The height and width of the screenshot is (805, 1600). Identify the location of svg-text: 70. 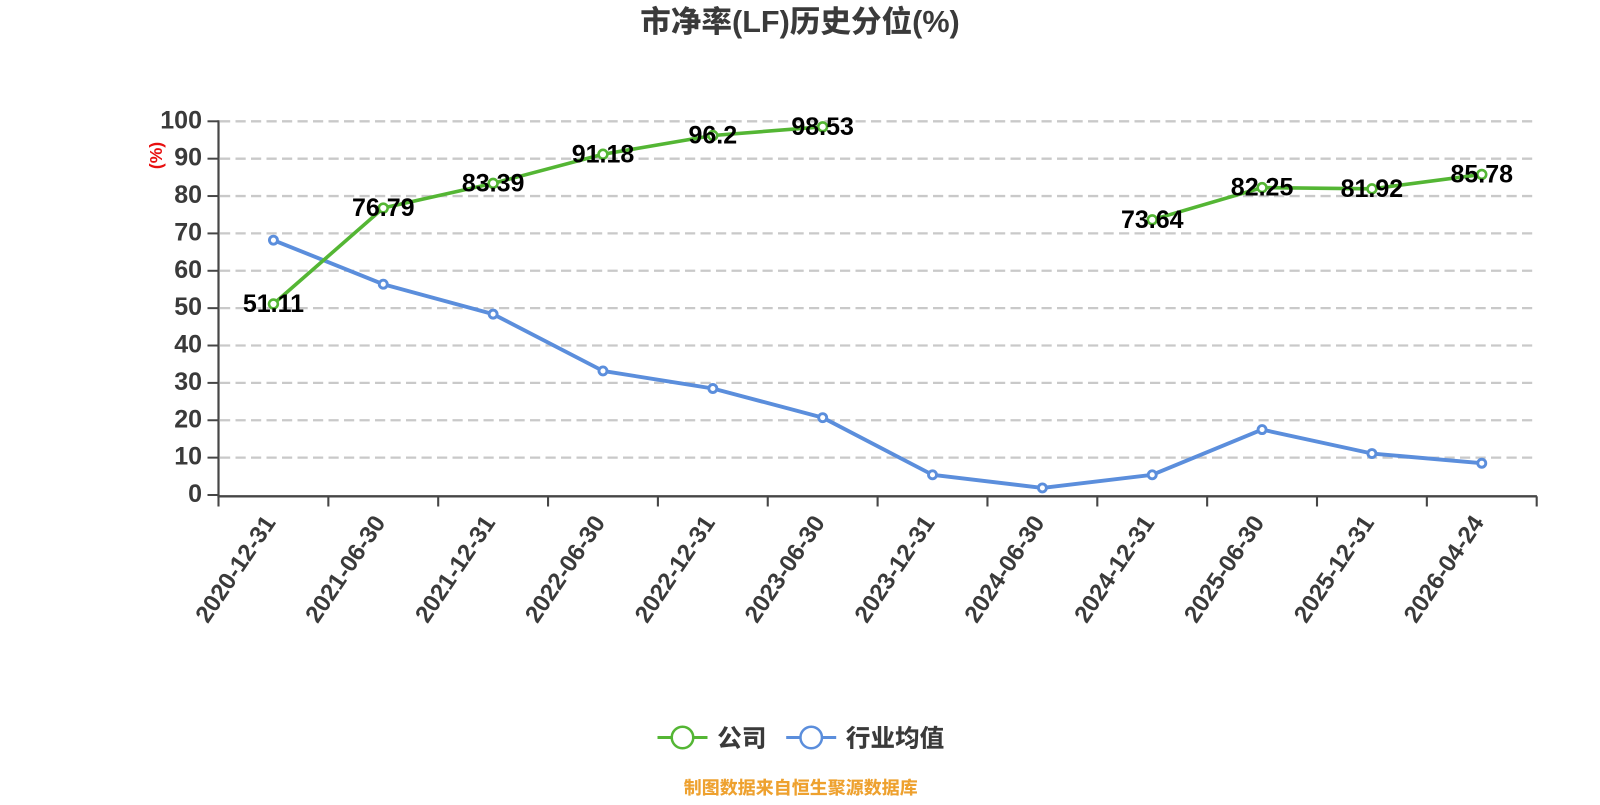
(188, 232).